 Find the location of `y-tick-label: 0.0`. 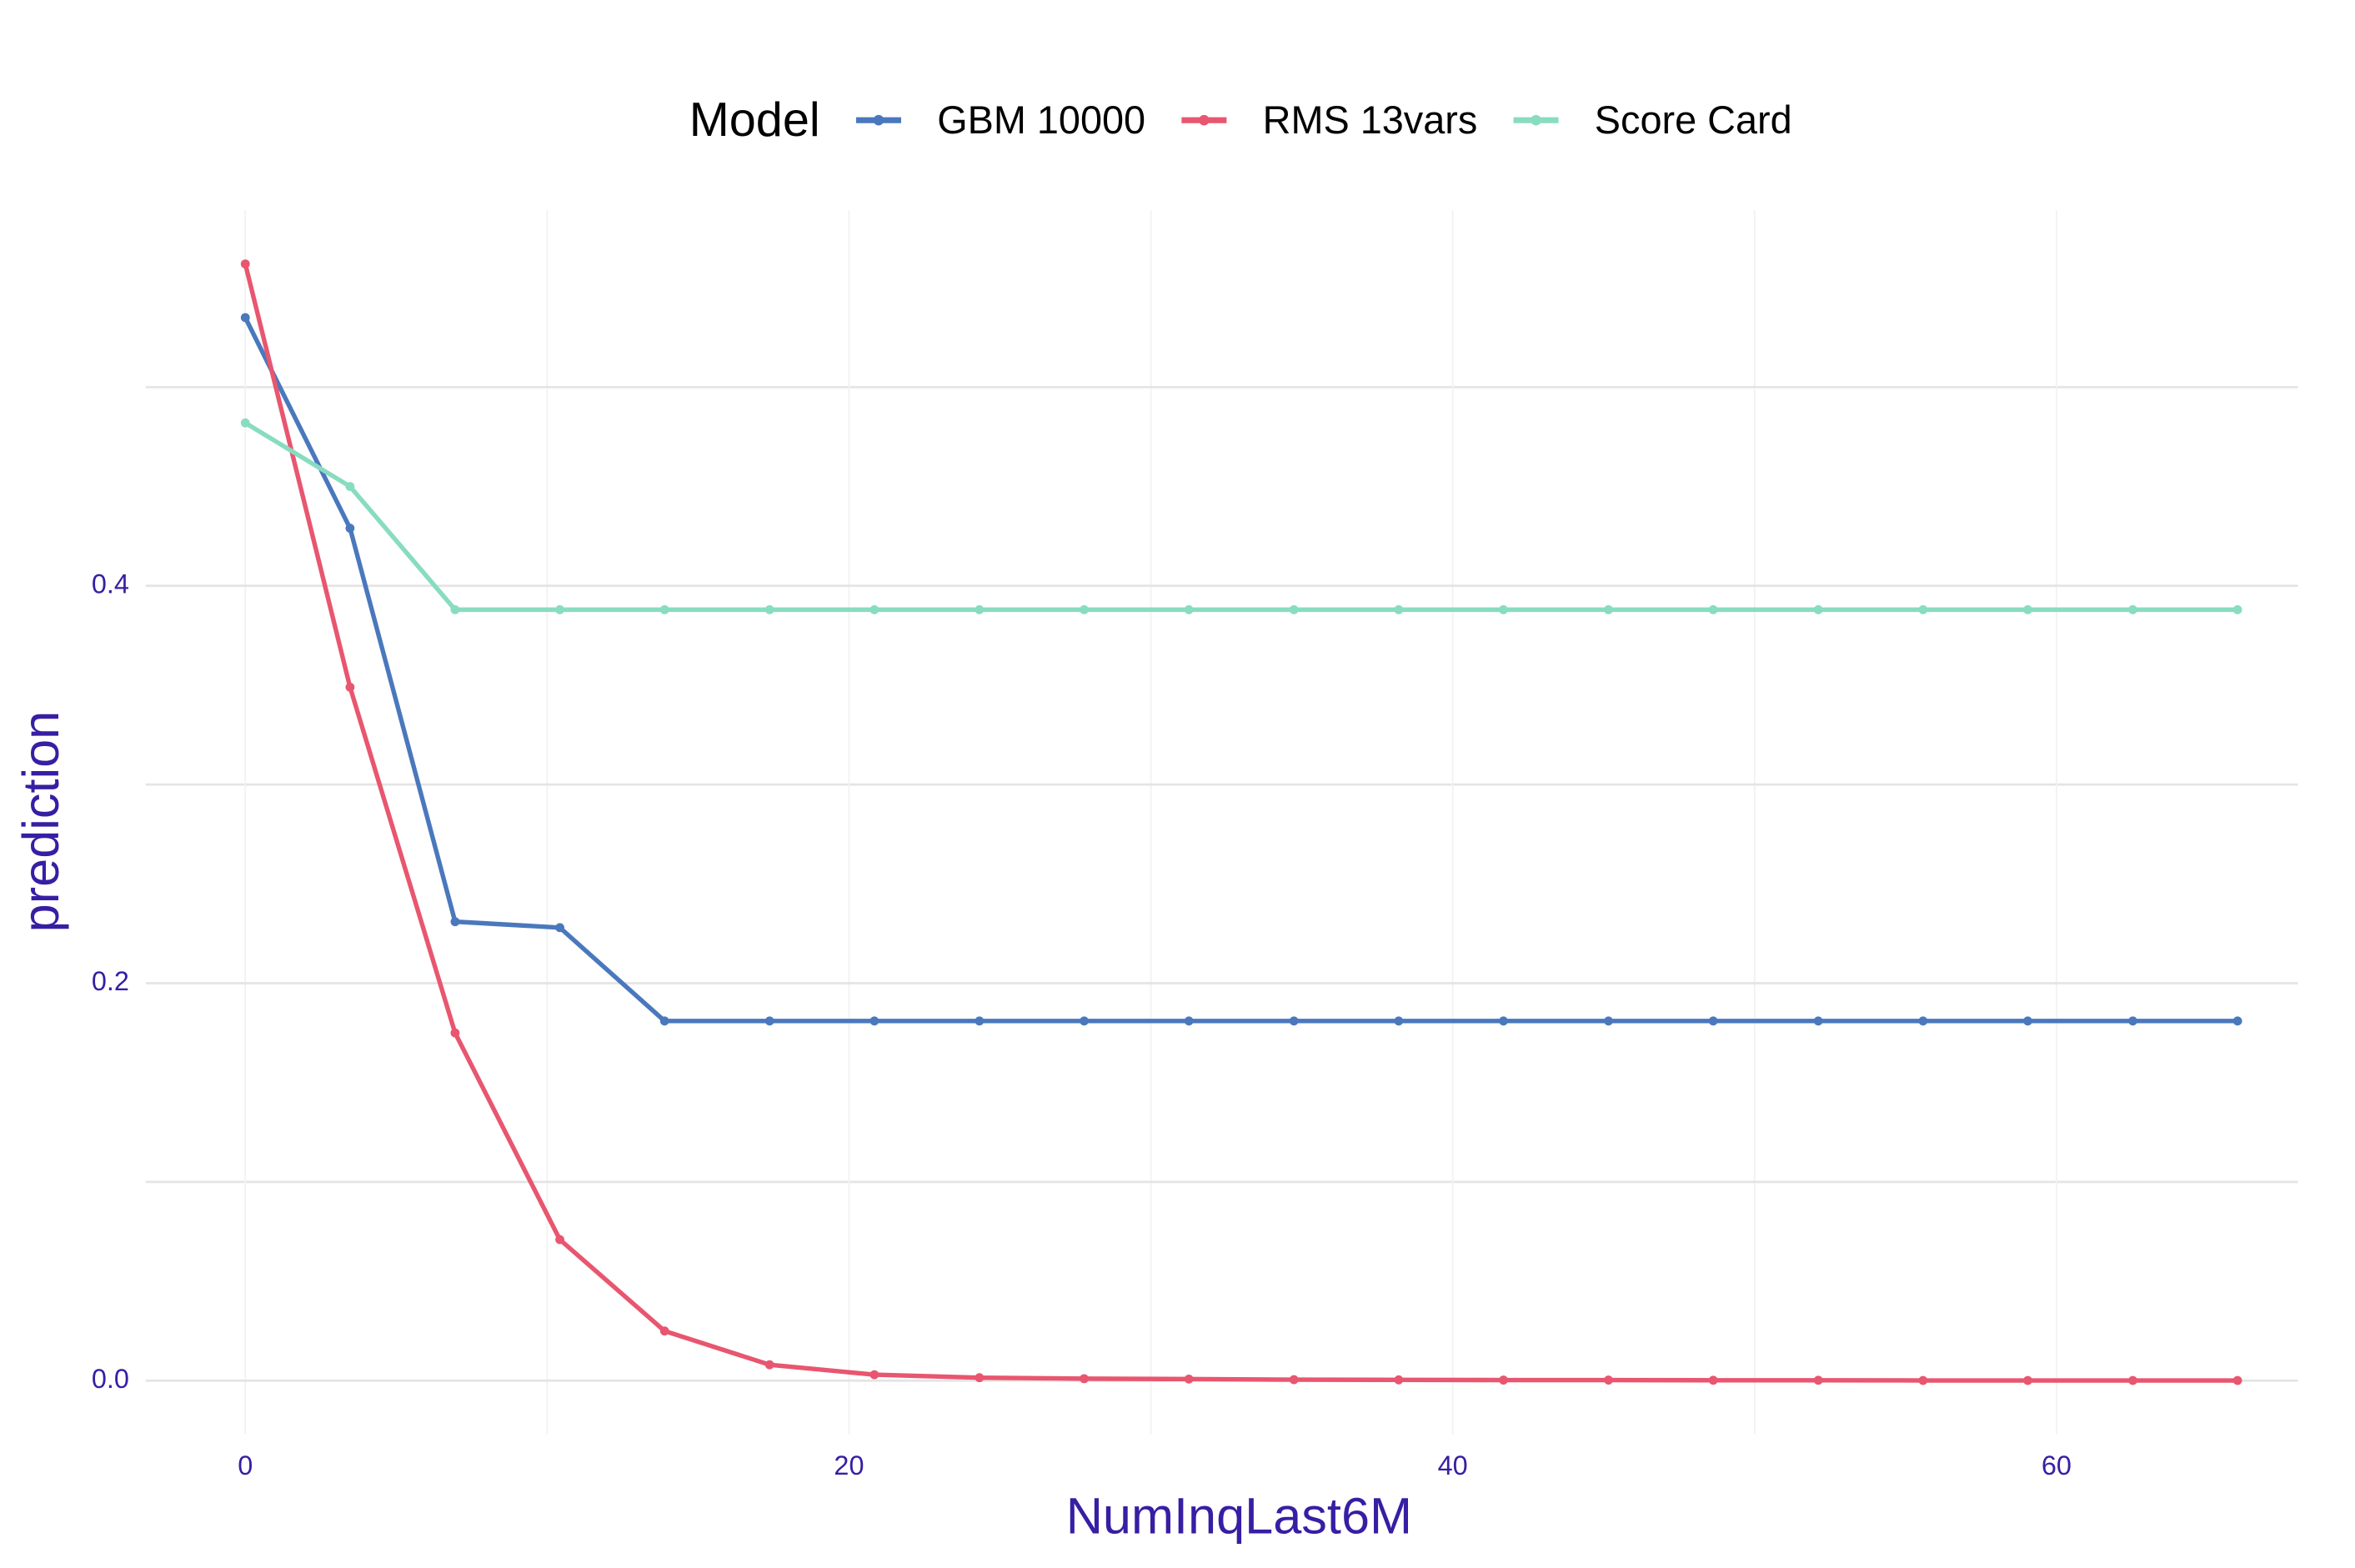

y-tick-label: 0.0 is located at coordinates (110, 1379).